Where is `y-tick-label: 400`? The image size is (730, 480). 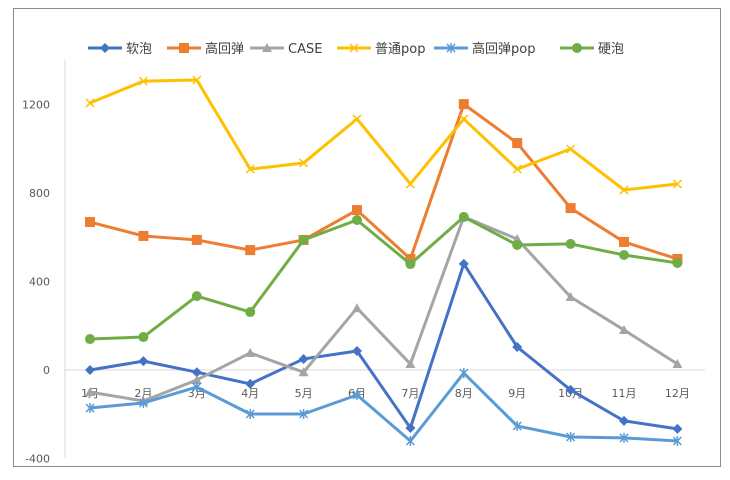 y-tick-label: 400 is located at coordinates (39, 282).